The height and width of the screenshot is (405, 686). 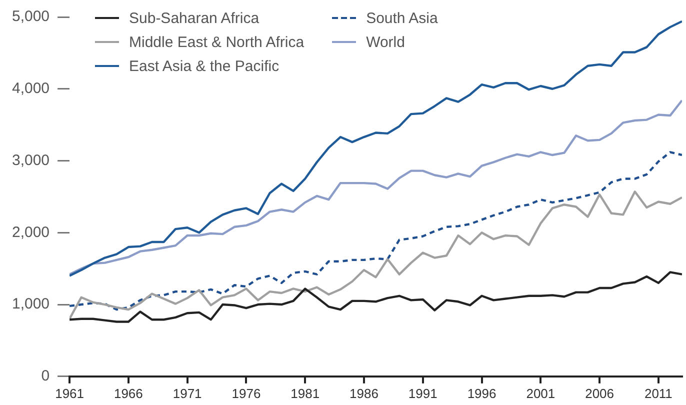 What do you see at coordinates (69, 393) in the screenshot?
I see `x-tick-label: 1961` at bounding box center [69, 393].